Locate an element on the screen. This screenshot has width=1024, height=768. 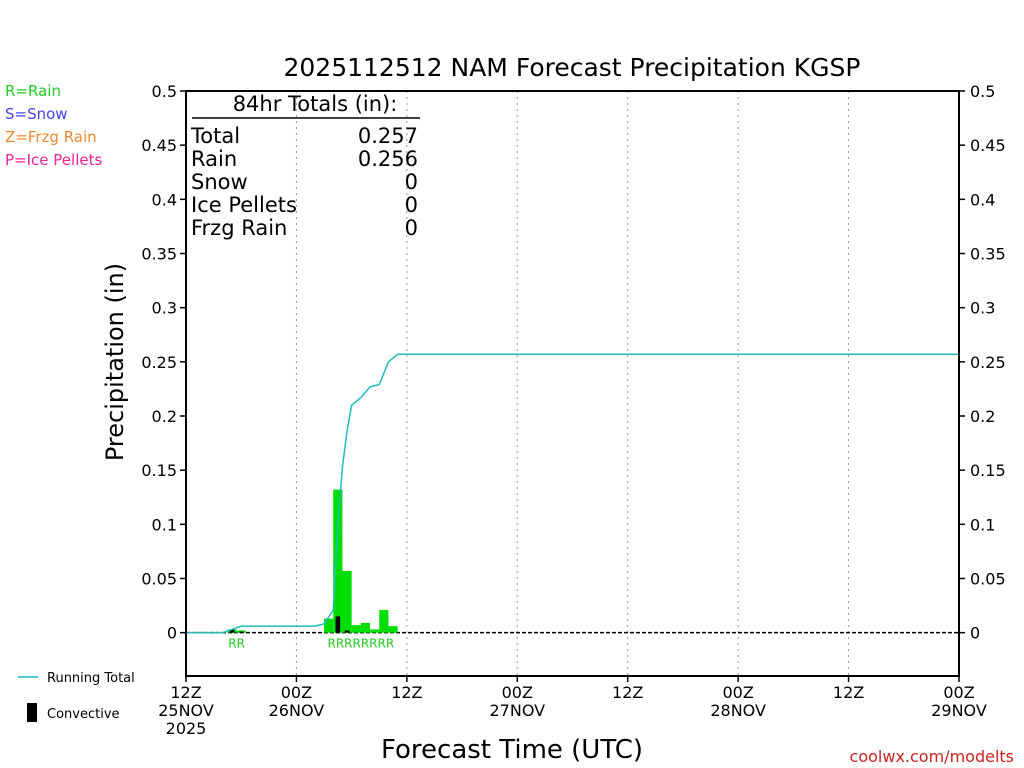
totals-row-label: Ice Pellets is located at coordinates (244, 205).